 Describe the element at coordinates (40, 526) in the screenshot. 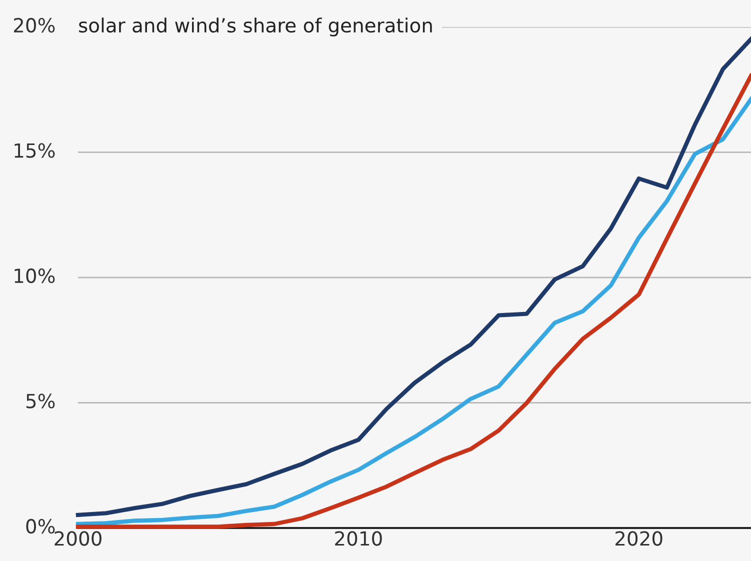

I see `y-tick-label: 0%` at that location.